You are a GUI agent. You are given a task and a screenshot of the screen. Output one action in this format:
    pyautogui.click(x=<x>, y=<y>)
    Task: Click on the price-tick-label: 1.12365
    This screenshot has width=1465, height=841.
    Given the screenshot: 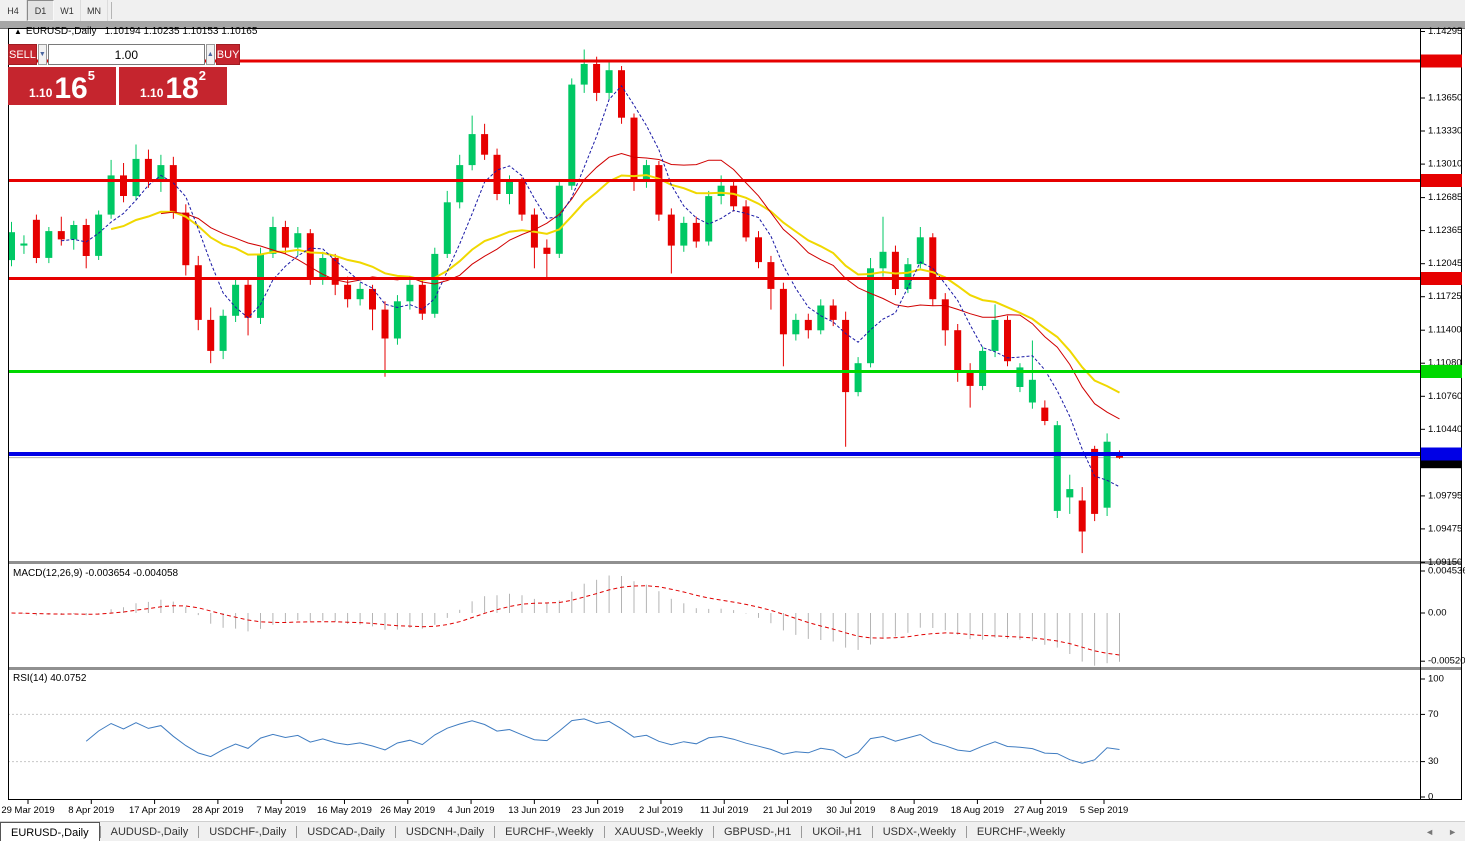 What is the action you would take?
    pyautogui.click(x=1445, y=230)
    